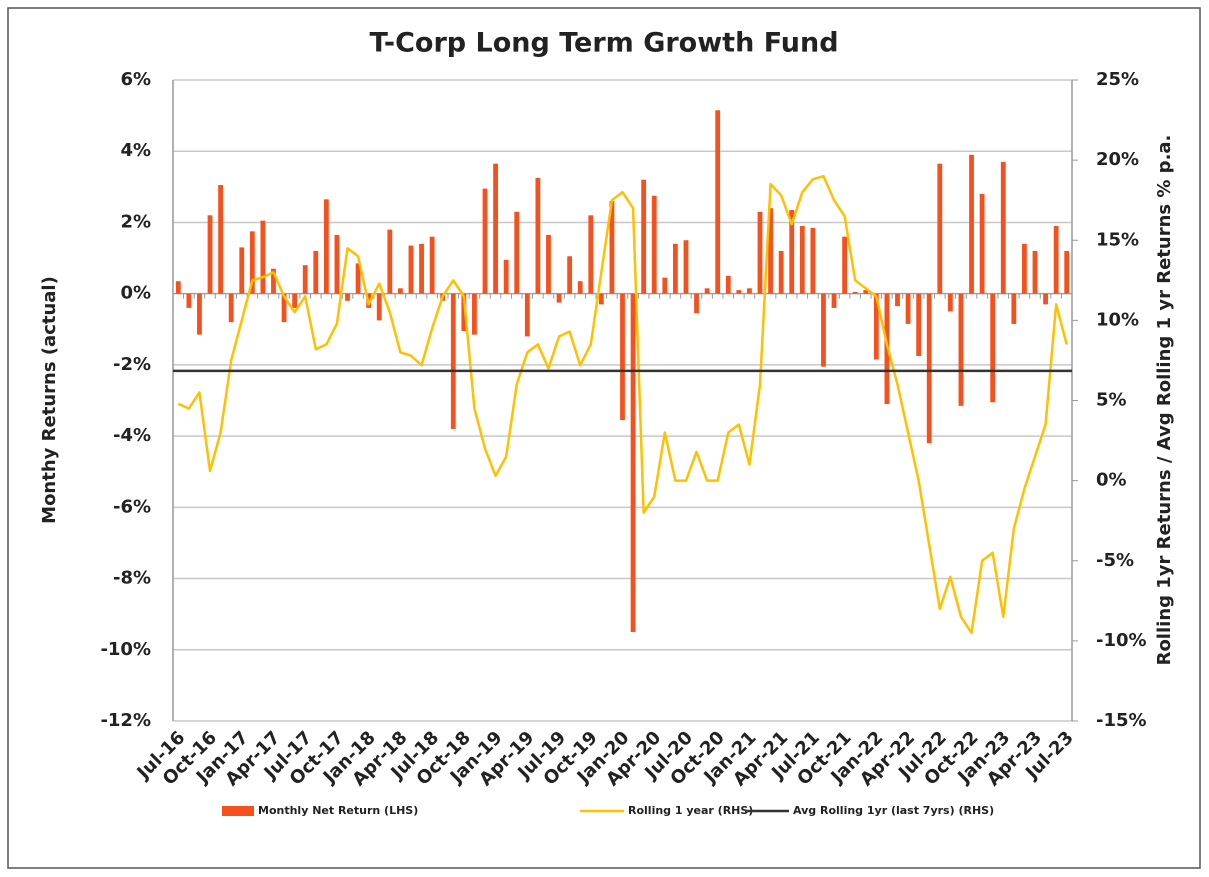  Describe the element at coordinates (238, 811) in the screenshot. I see `legend-swatch` at that location.